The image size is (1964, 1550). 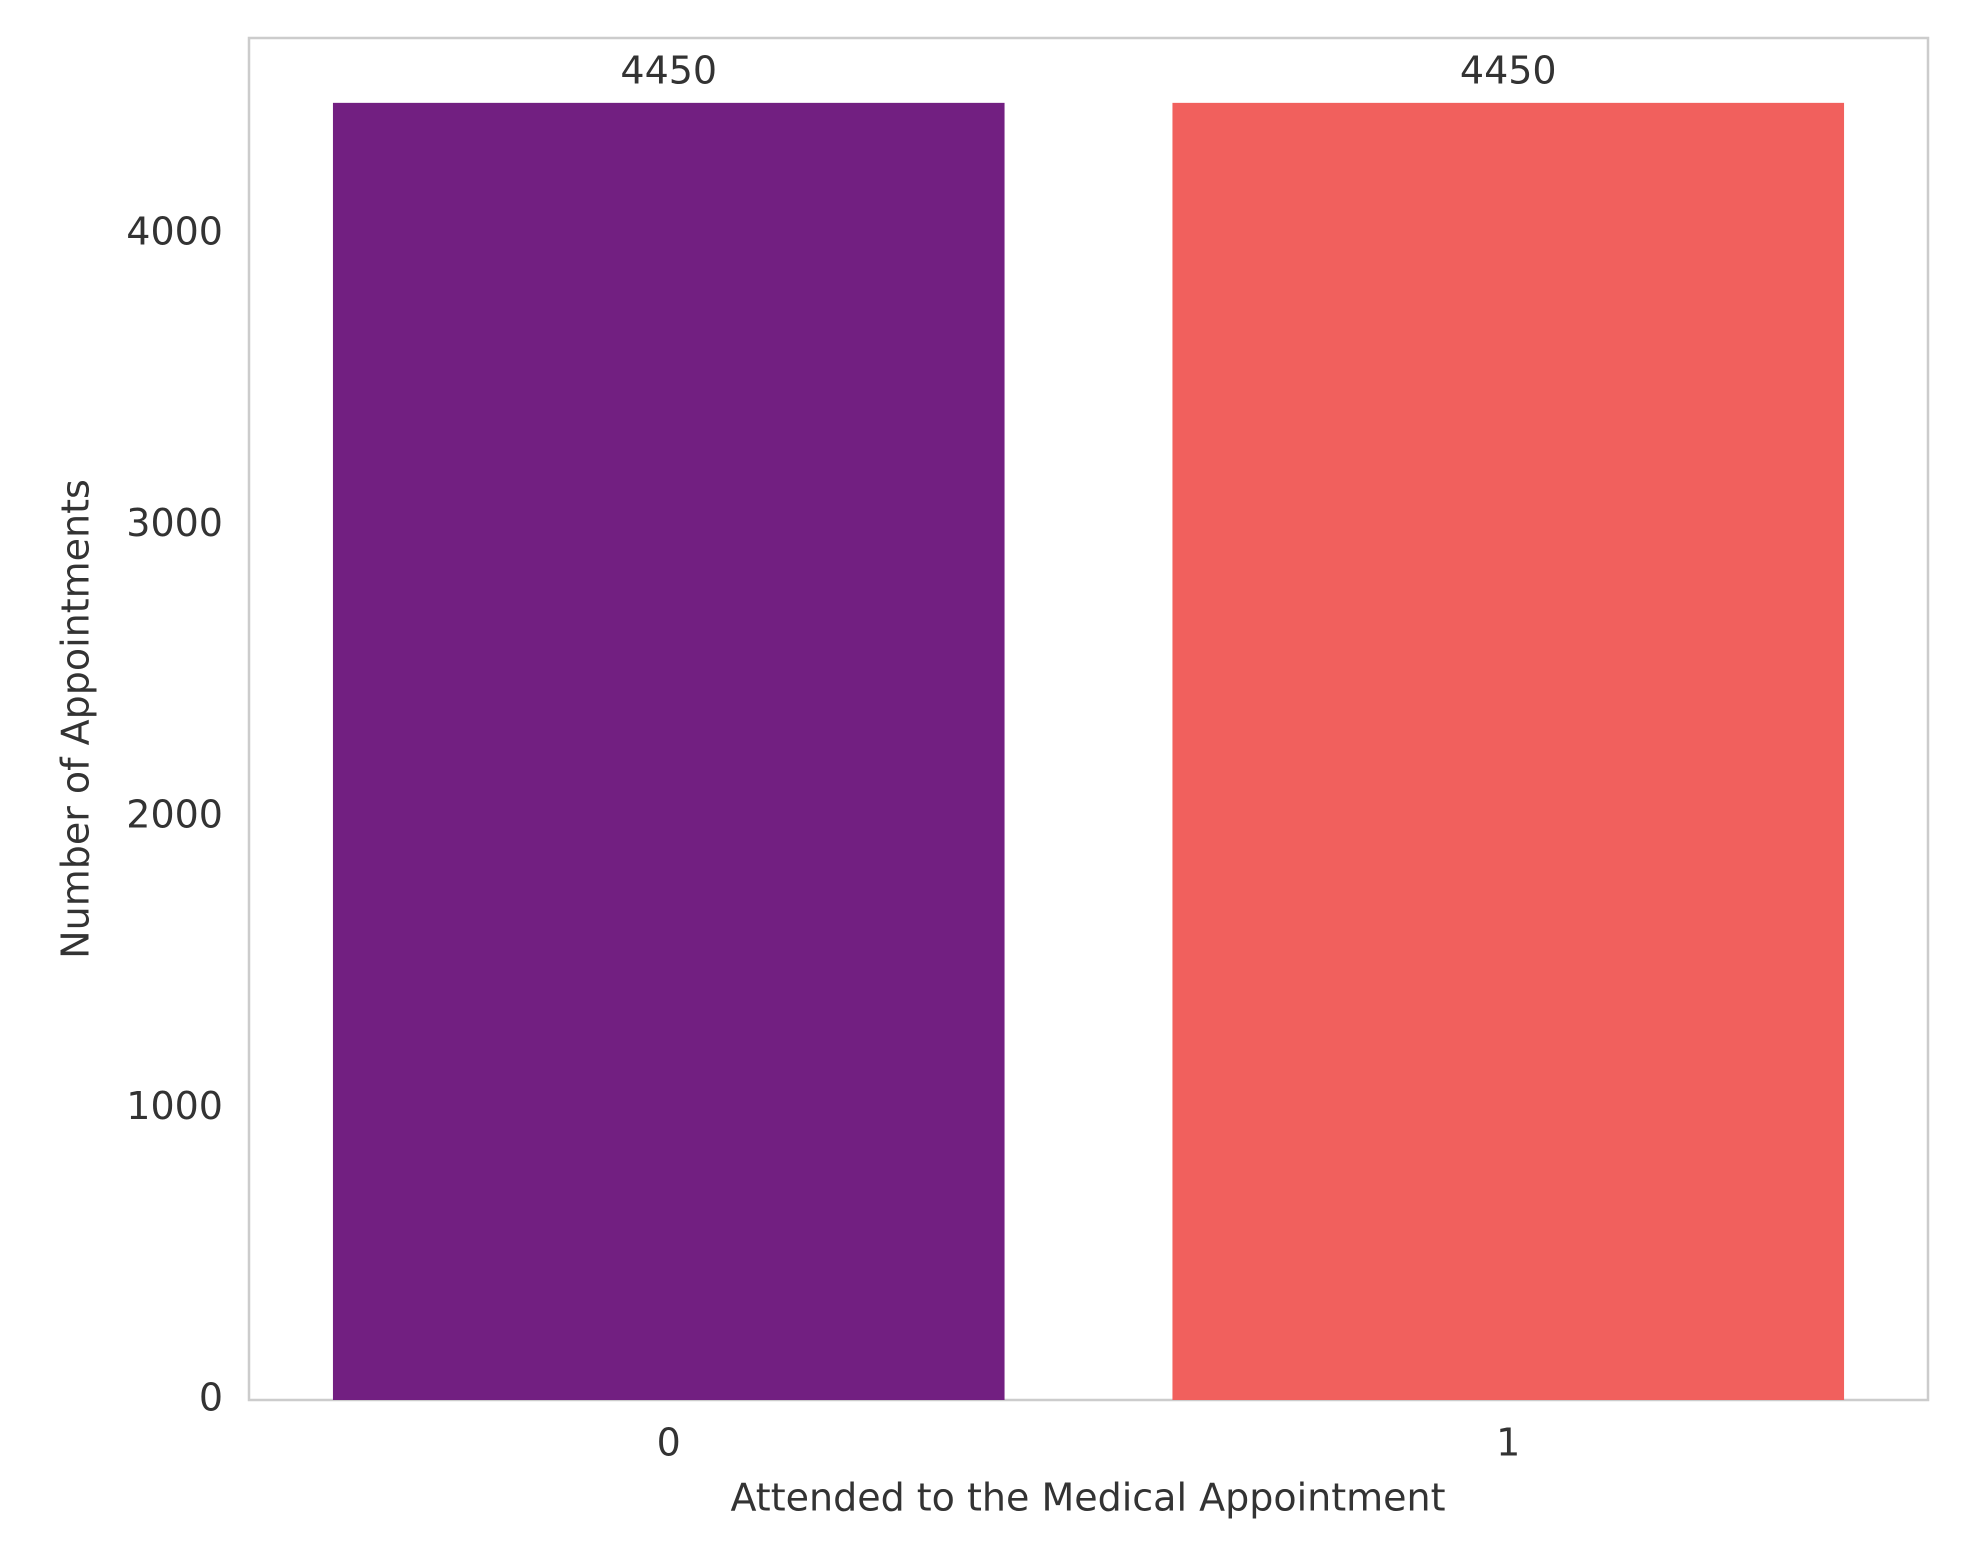 What do you see at coordinates (76, 719) in the screenshot?
I see `y-axis-label: Number of Appointments` at bounding box center [76, 719].